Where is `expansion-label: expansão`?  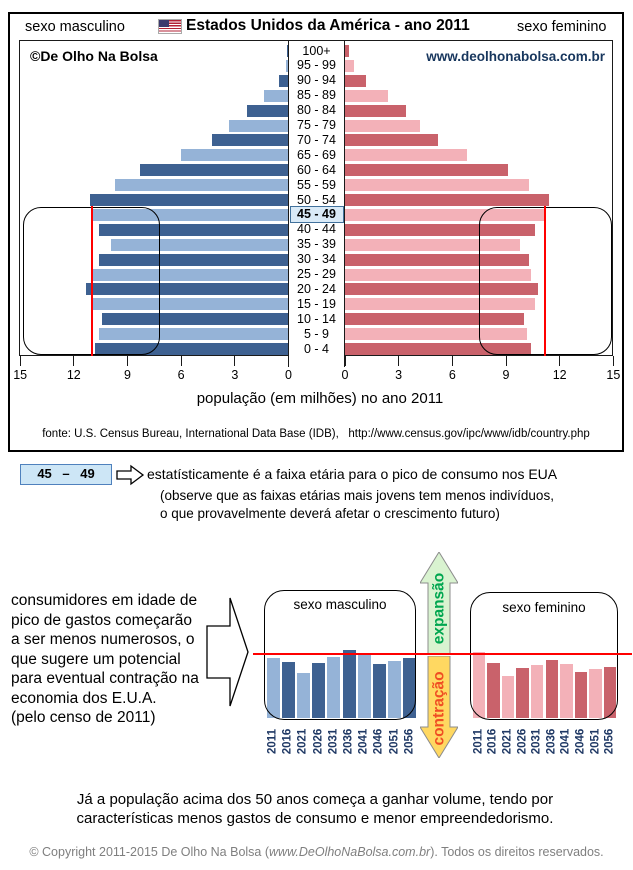
expansion-label: expansão is located at coordinates (439, 608).